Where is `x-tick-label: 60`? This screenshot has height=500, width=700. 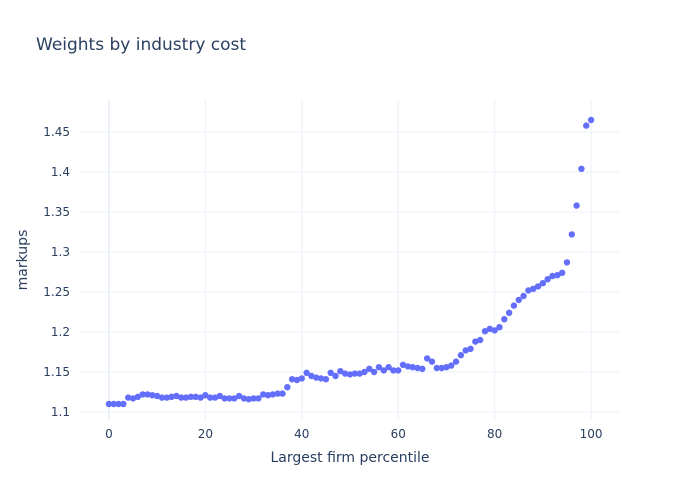
x-tick-label: 60 is located at coordinates (398, 434).